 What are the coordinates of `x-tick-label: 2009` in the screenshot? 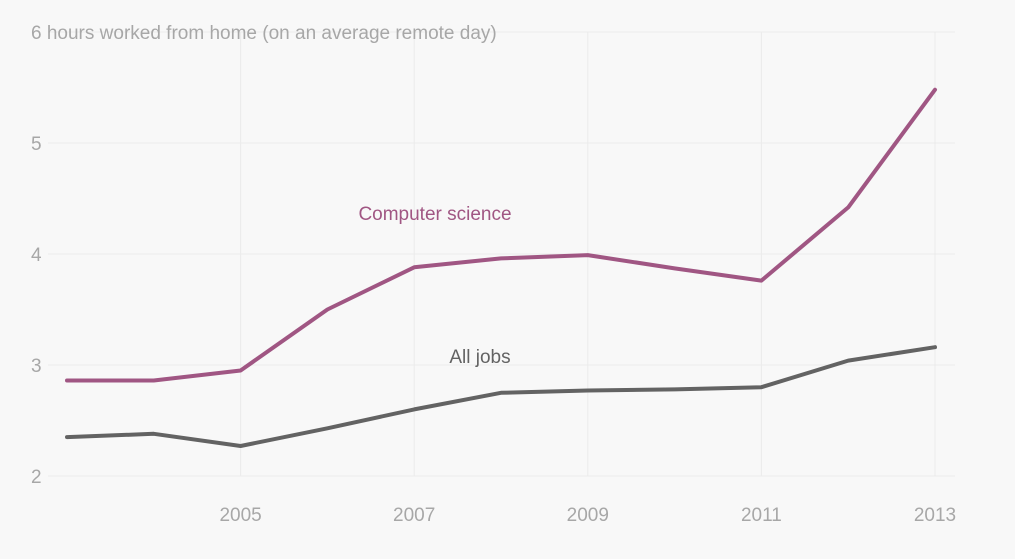 It's located at (588, 515).